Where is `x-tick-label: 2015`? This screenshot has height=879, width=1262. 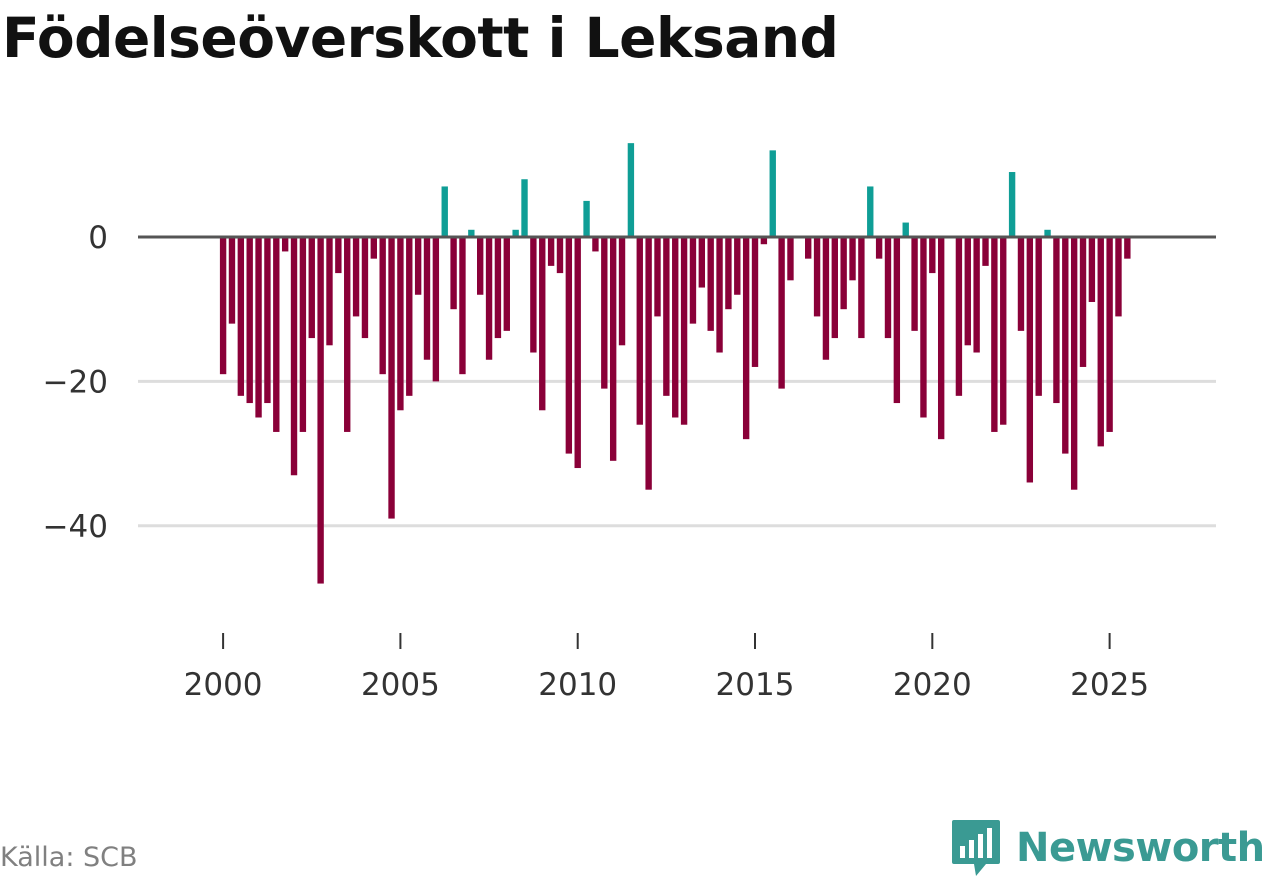 x-tick-label: 2015 is located at coordinates (755, 685).